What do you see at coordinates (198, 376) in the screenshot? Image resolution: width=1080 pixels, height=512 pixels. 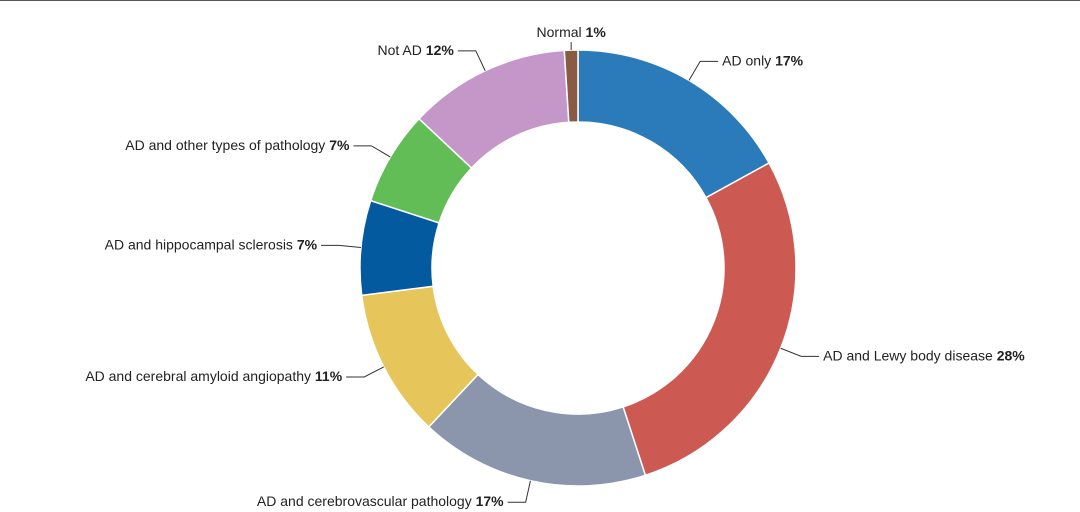 I see `slice-name: AD and cerebral amyloid angiopathy` at bounding box center [198, 376].